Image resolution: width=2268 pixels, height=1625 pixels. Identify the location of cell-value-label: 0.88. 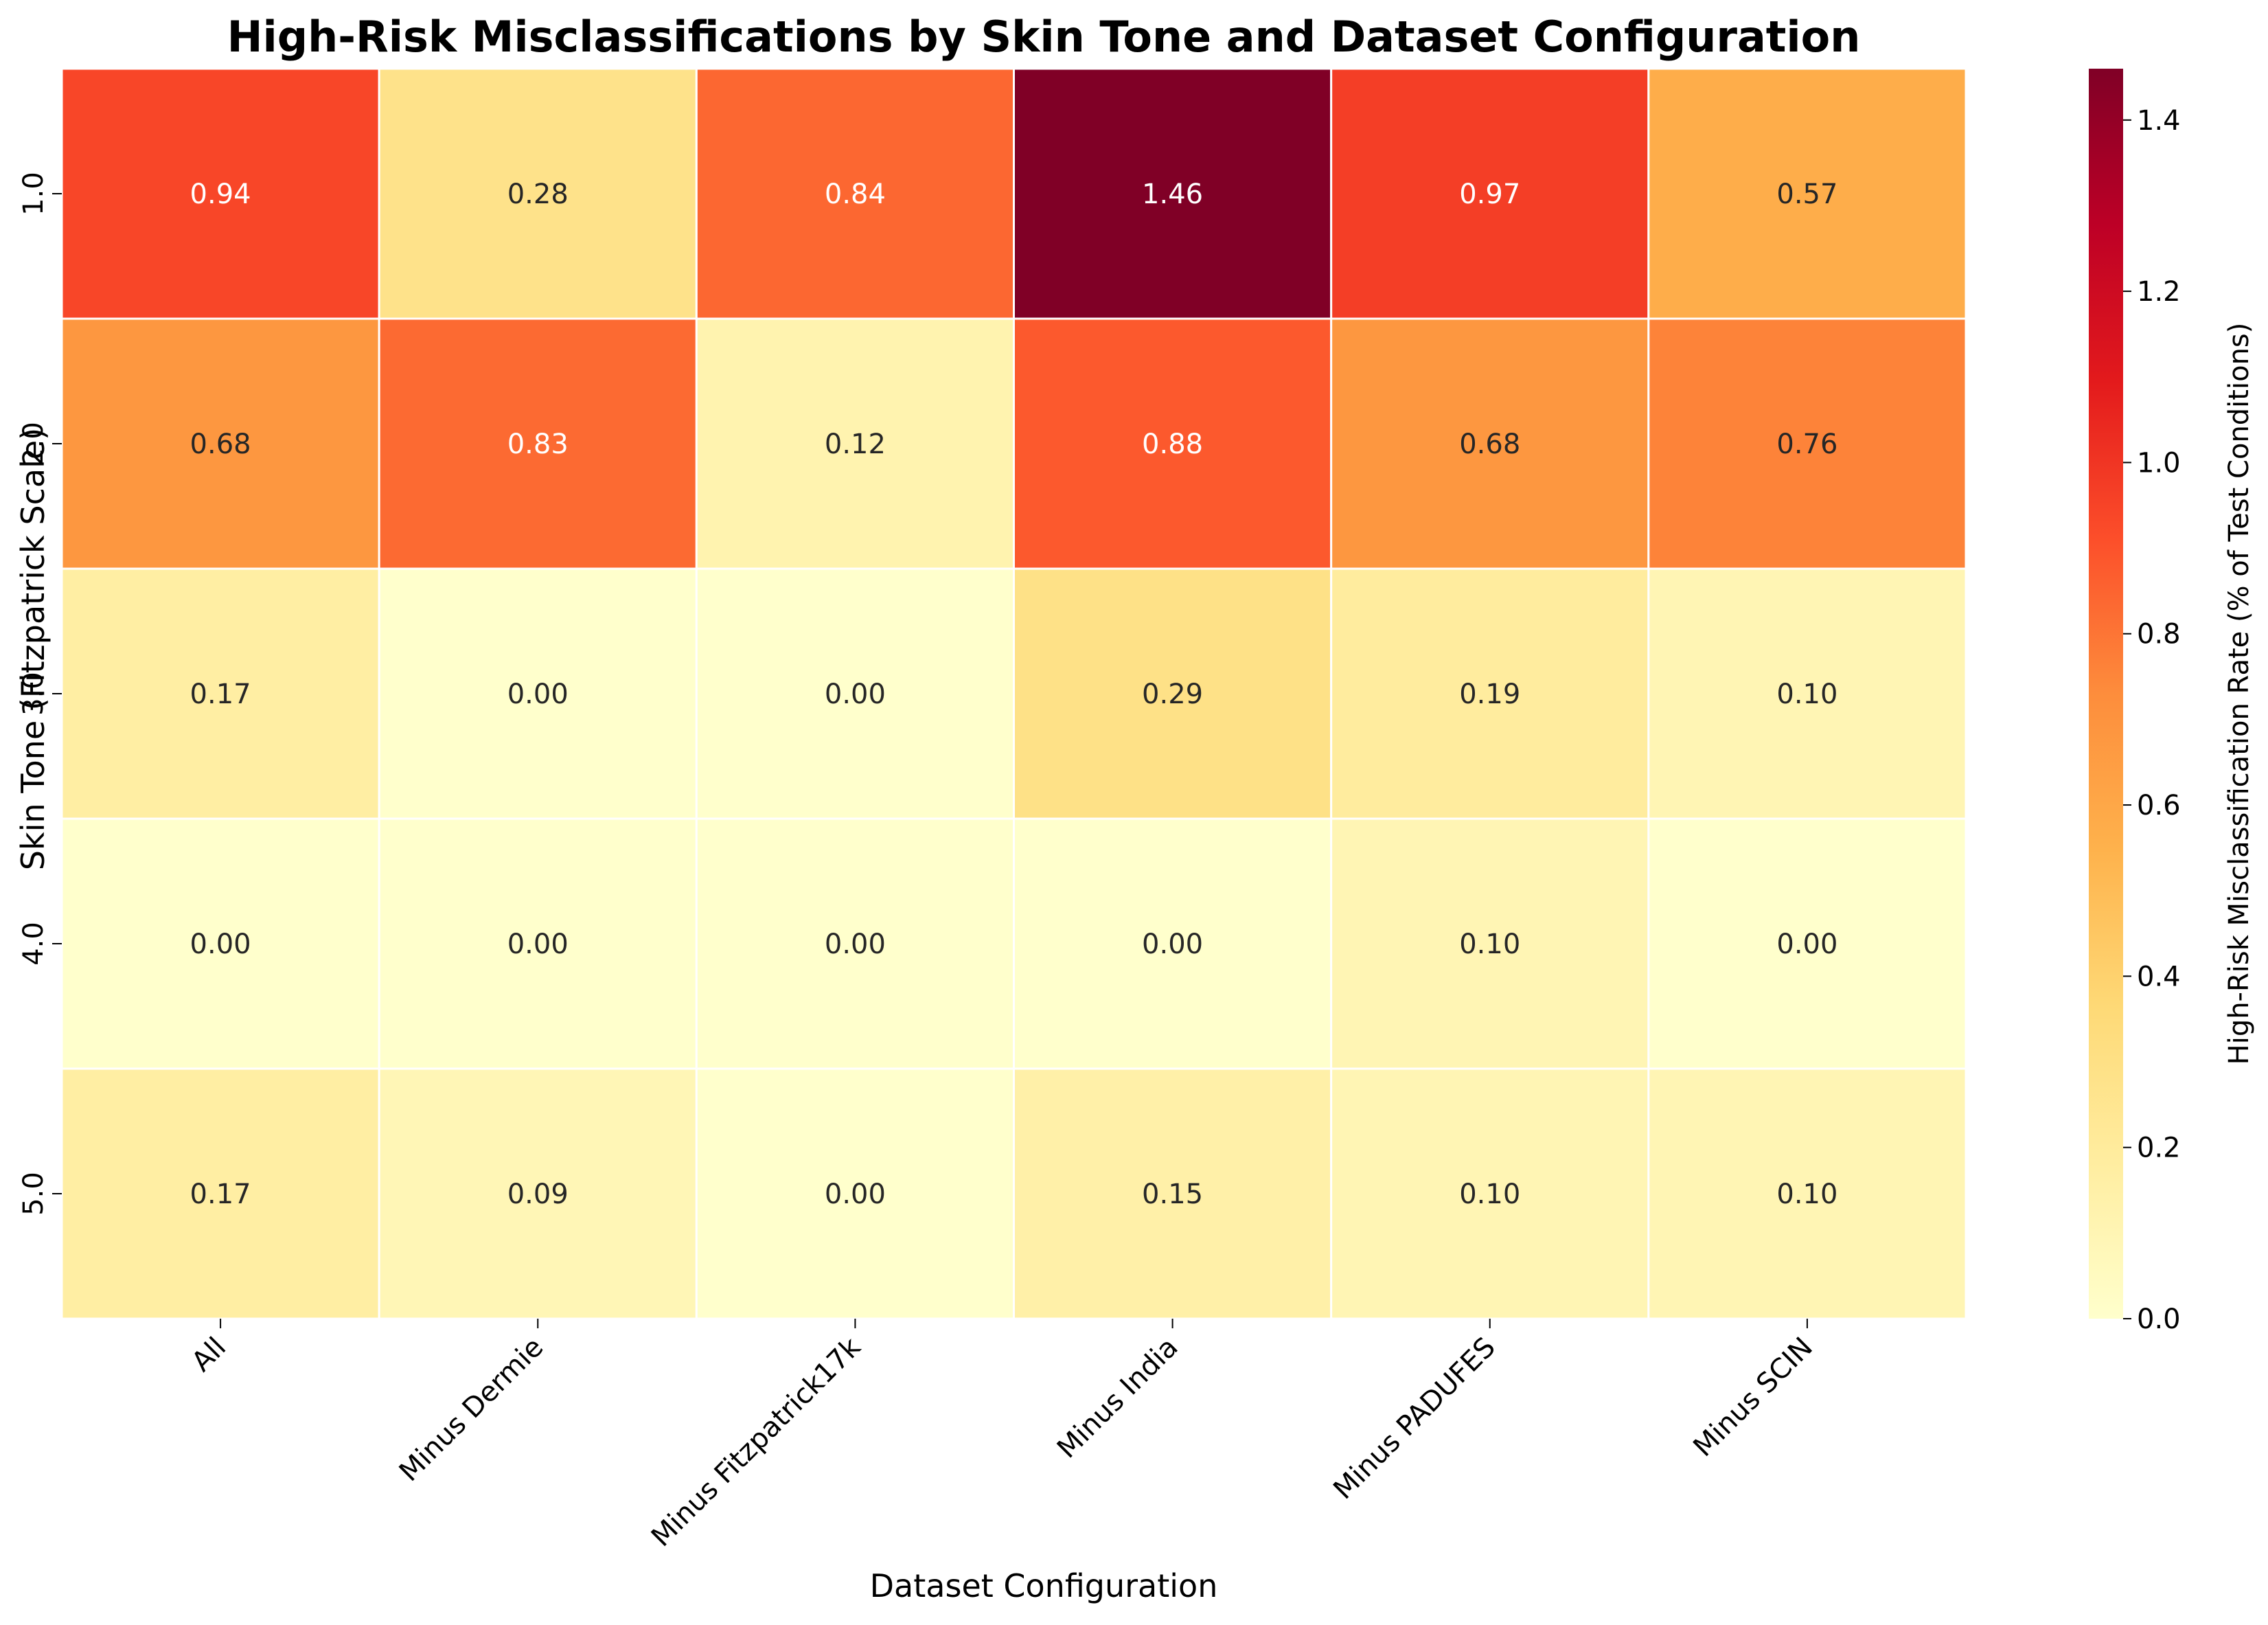
(1172, 444).